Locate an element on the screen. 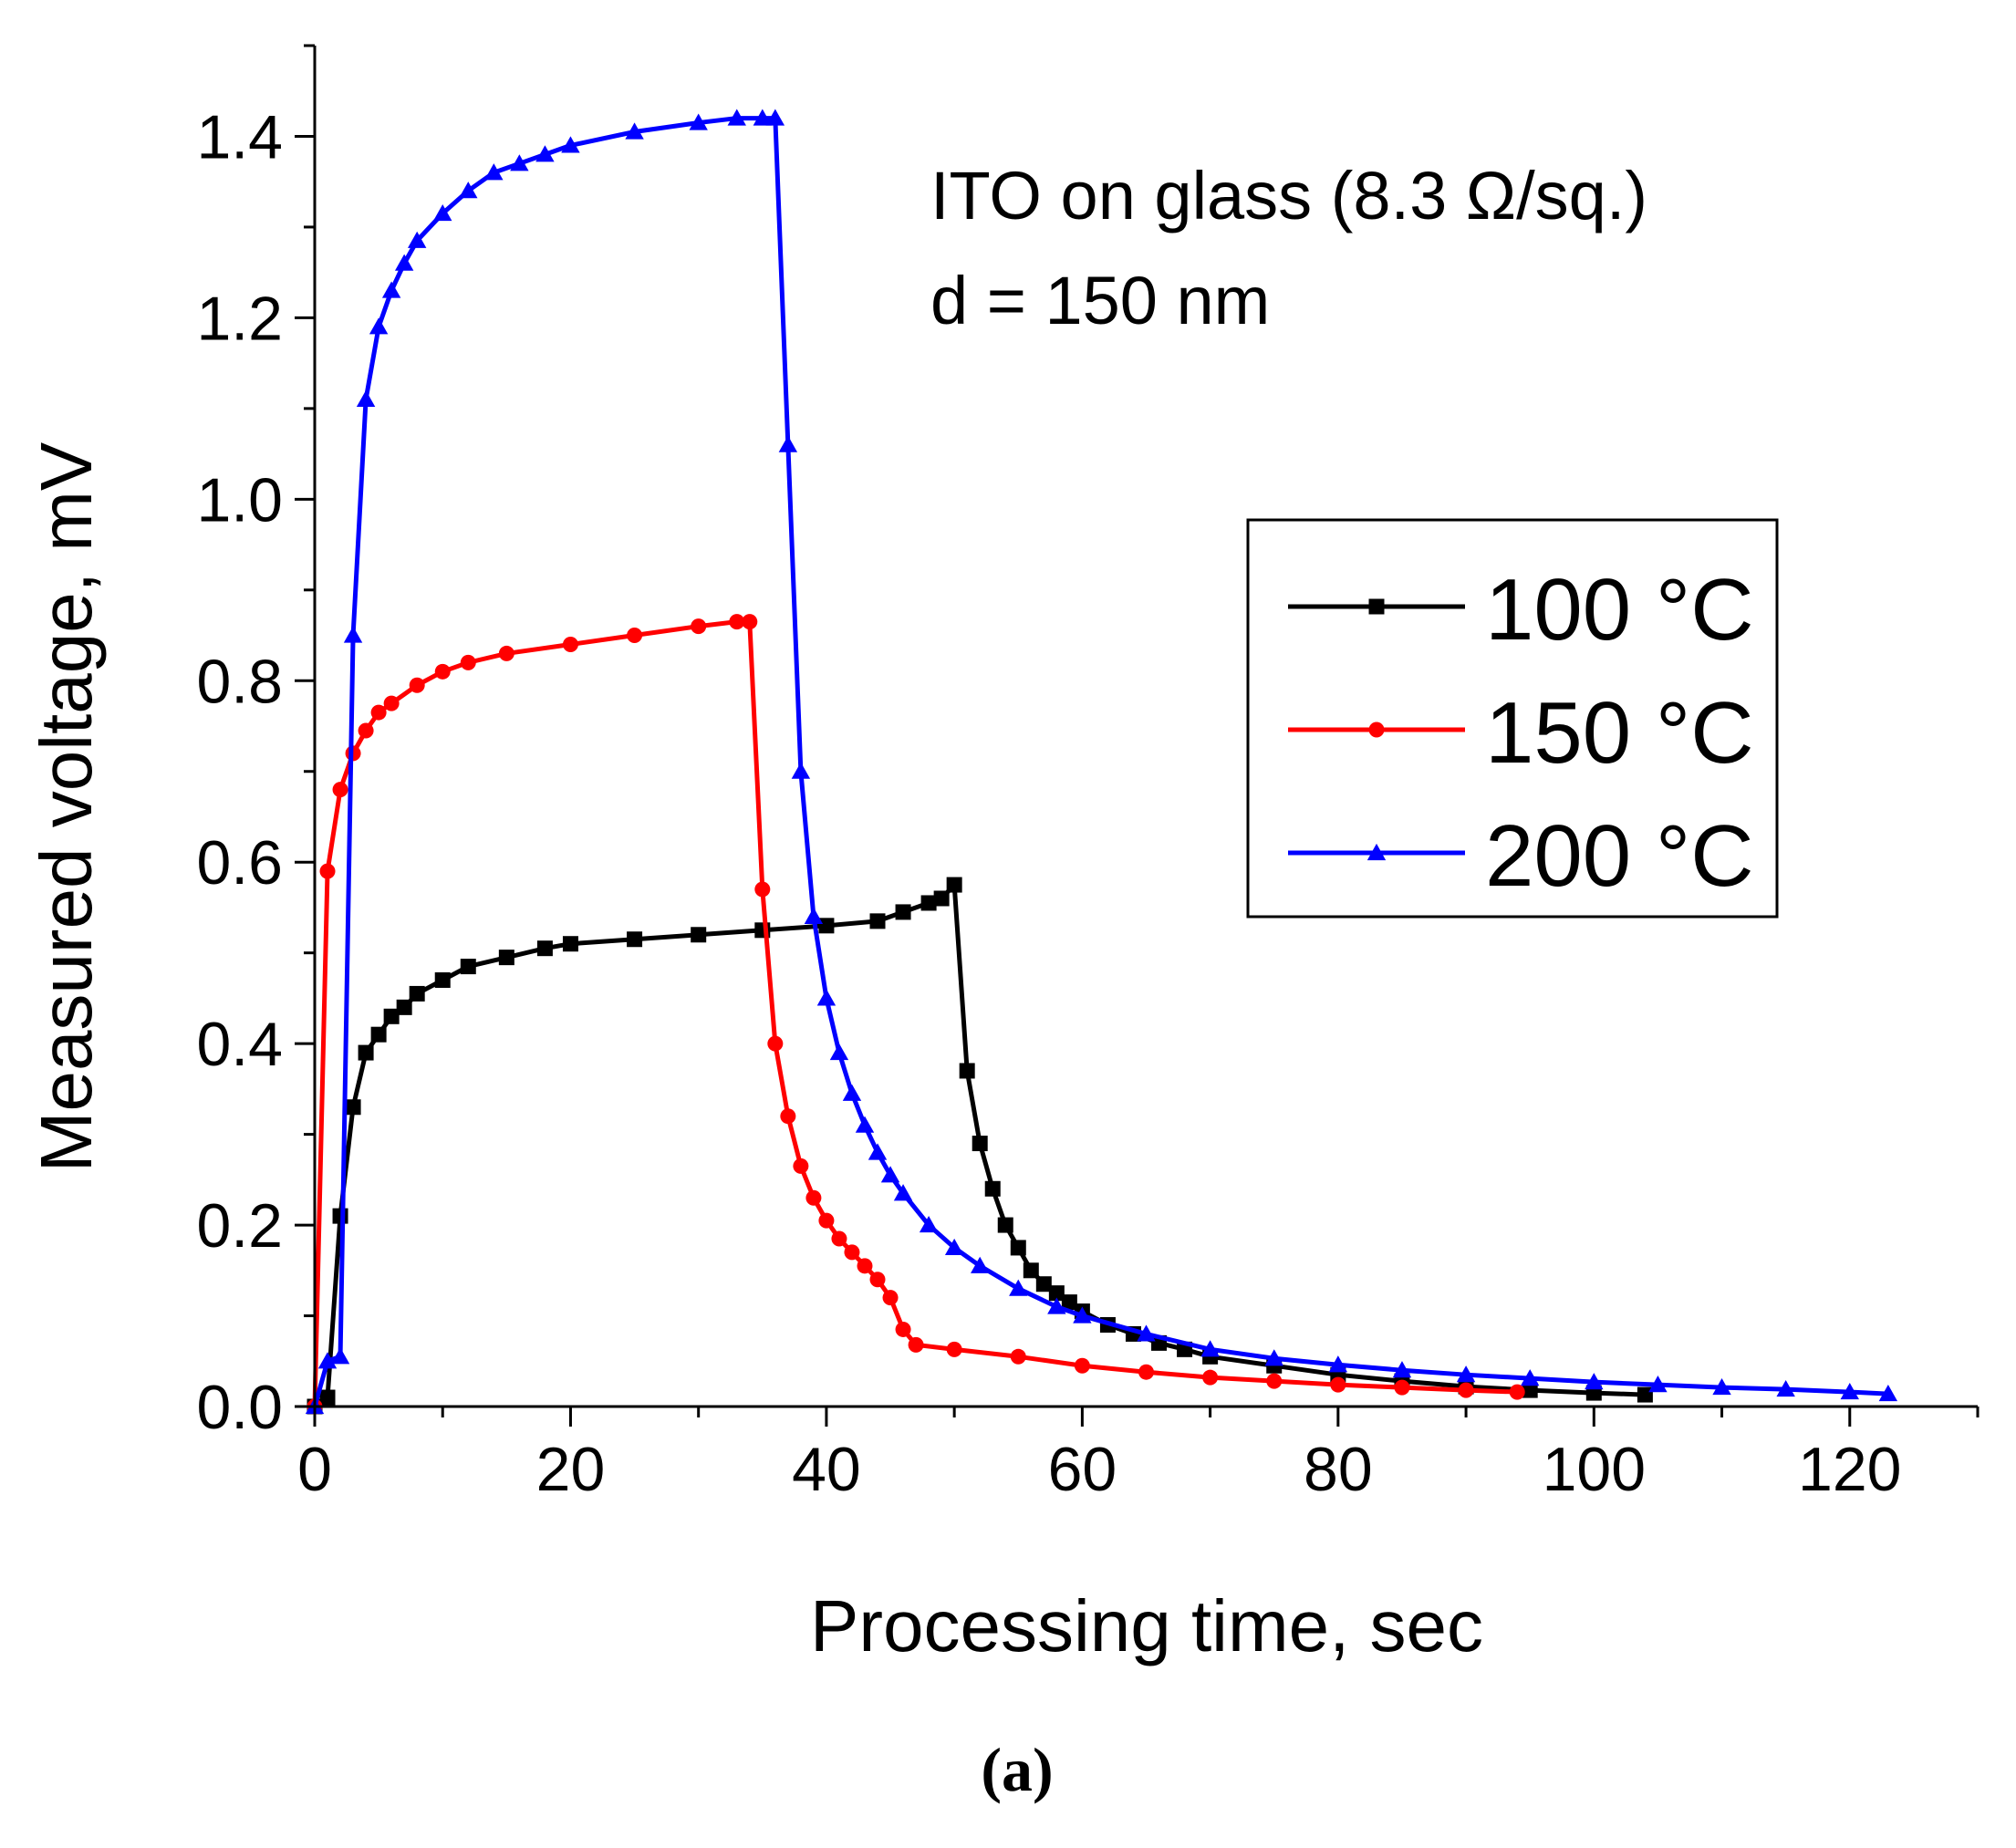  y-tick-label: 1.2 is located at coordinates (239, 318).